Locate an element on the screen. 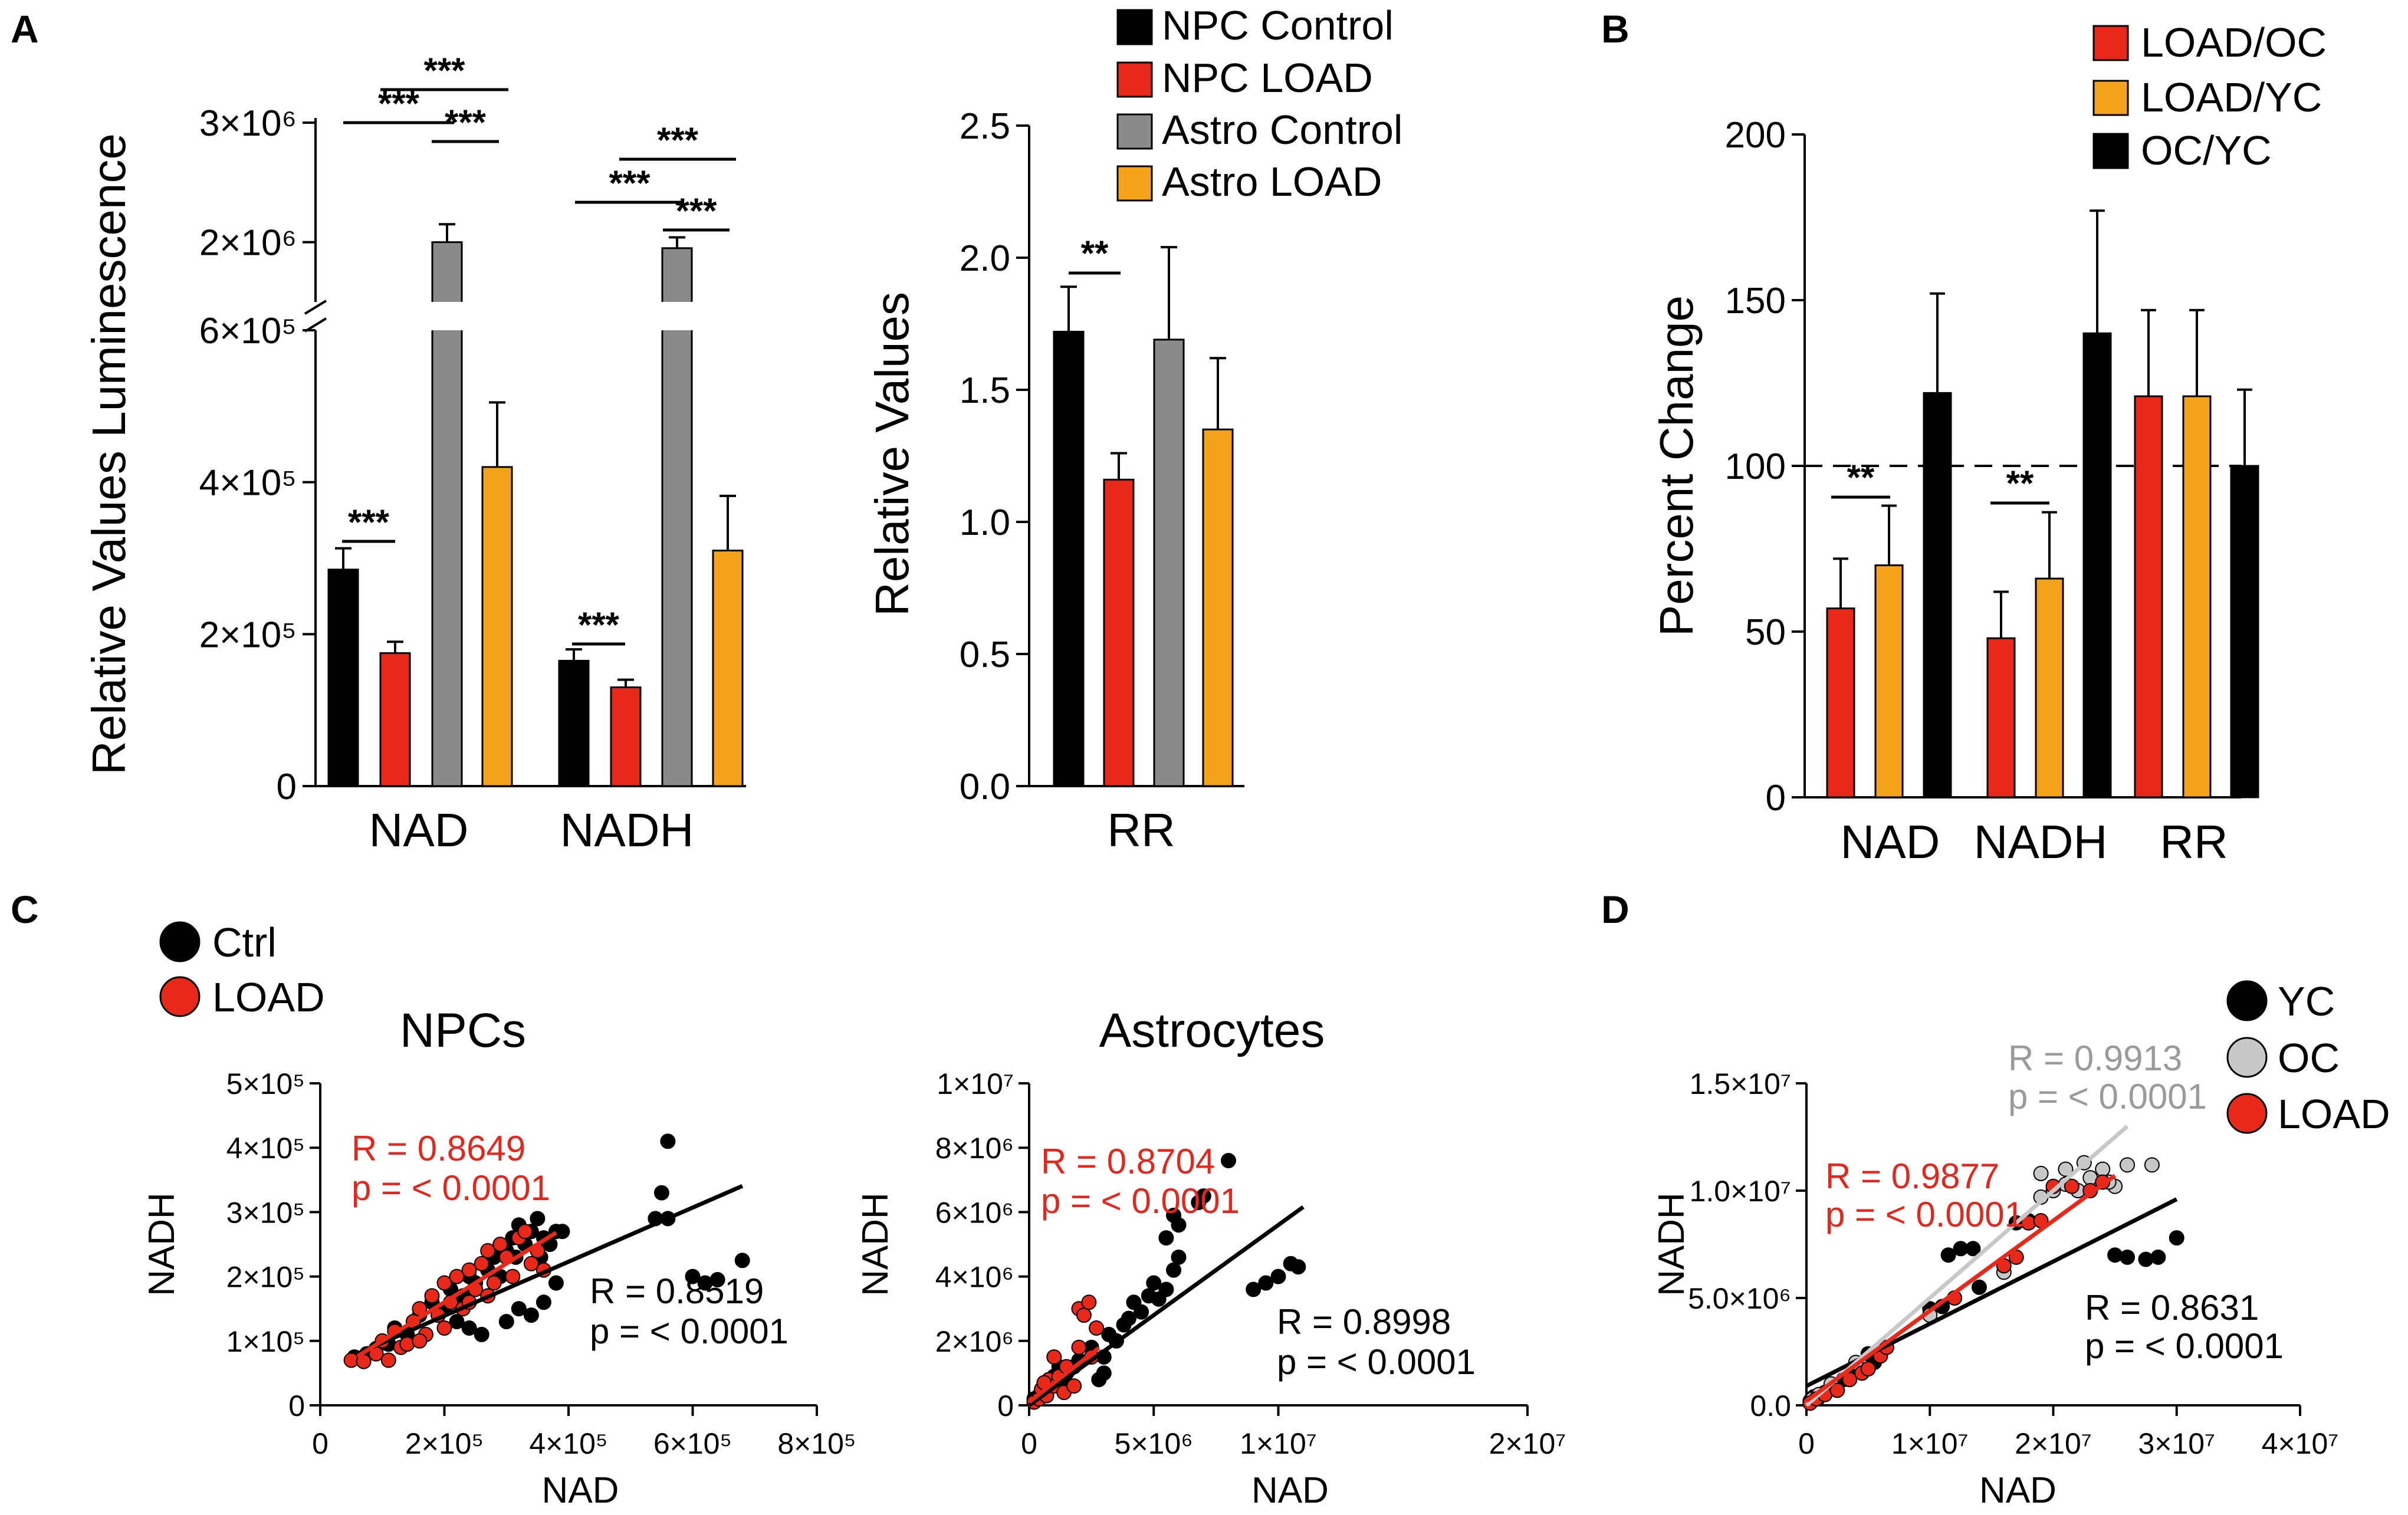  C2-stat-LOAD_R: R = 0.8704 is located at coordinates (1128, 1161).